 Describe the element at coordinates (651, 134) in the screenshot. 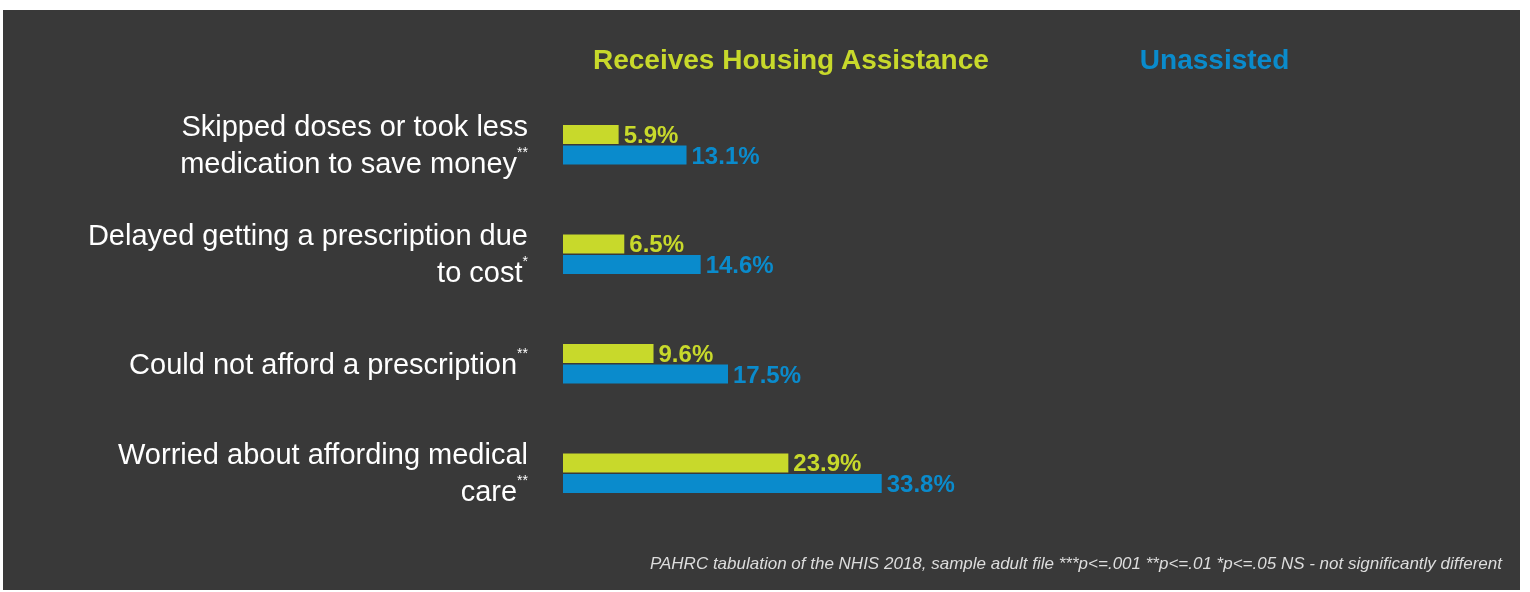

I see `data-label: 5.9%` at that location.